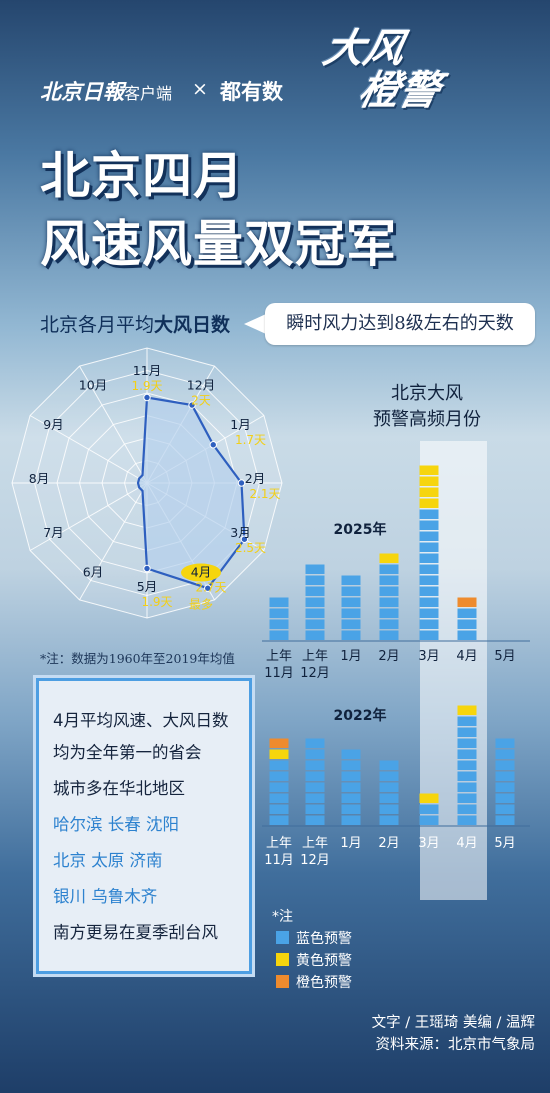 This screenshot has height=1093, width=550. Describe the element at coordinates (255, 324) in the screenshot. I see `callout-pointer` at that location.